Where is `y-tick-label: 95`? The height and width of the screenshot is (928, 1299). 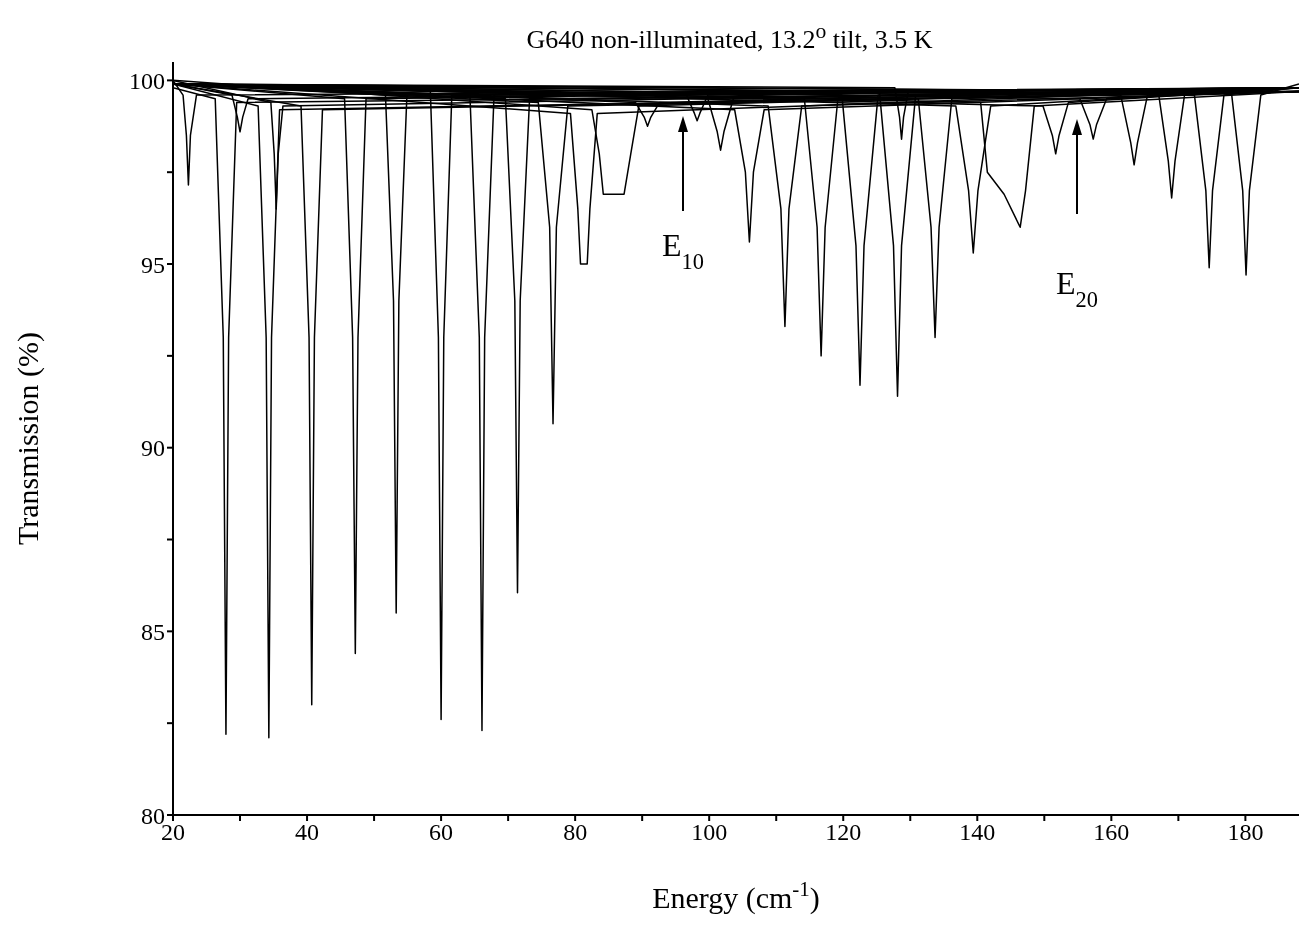 y-tick-label: 95 is located at coordinates (153, 264).